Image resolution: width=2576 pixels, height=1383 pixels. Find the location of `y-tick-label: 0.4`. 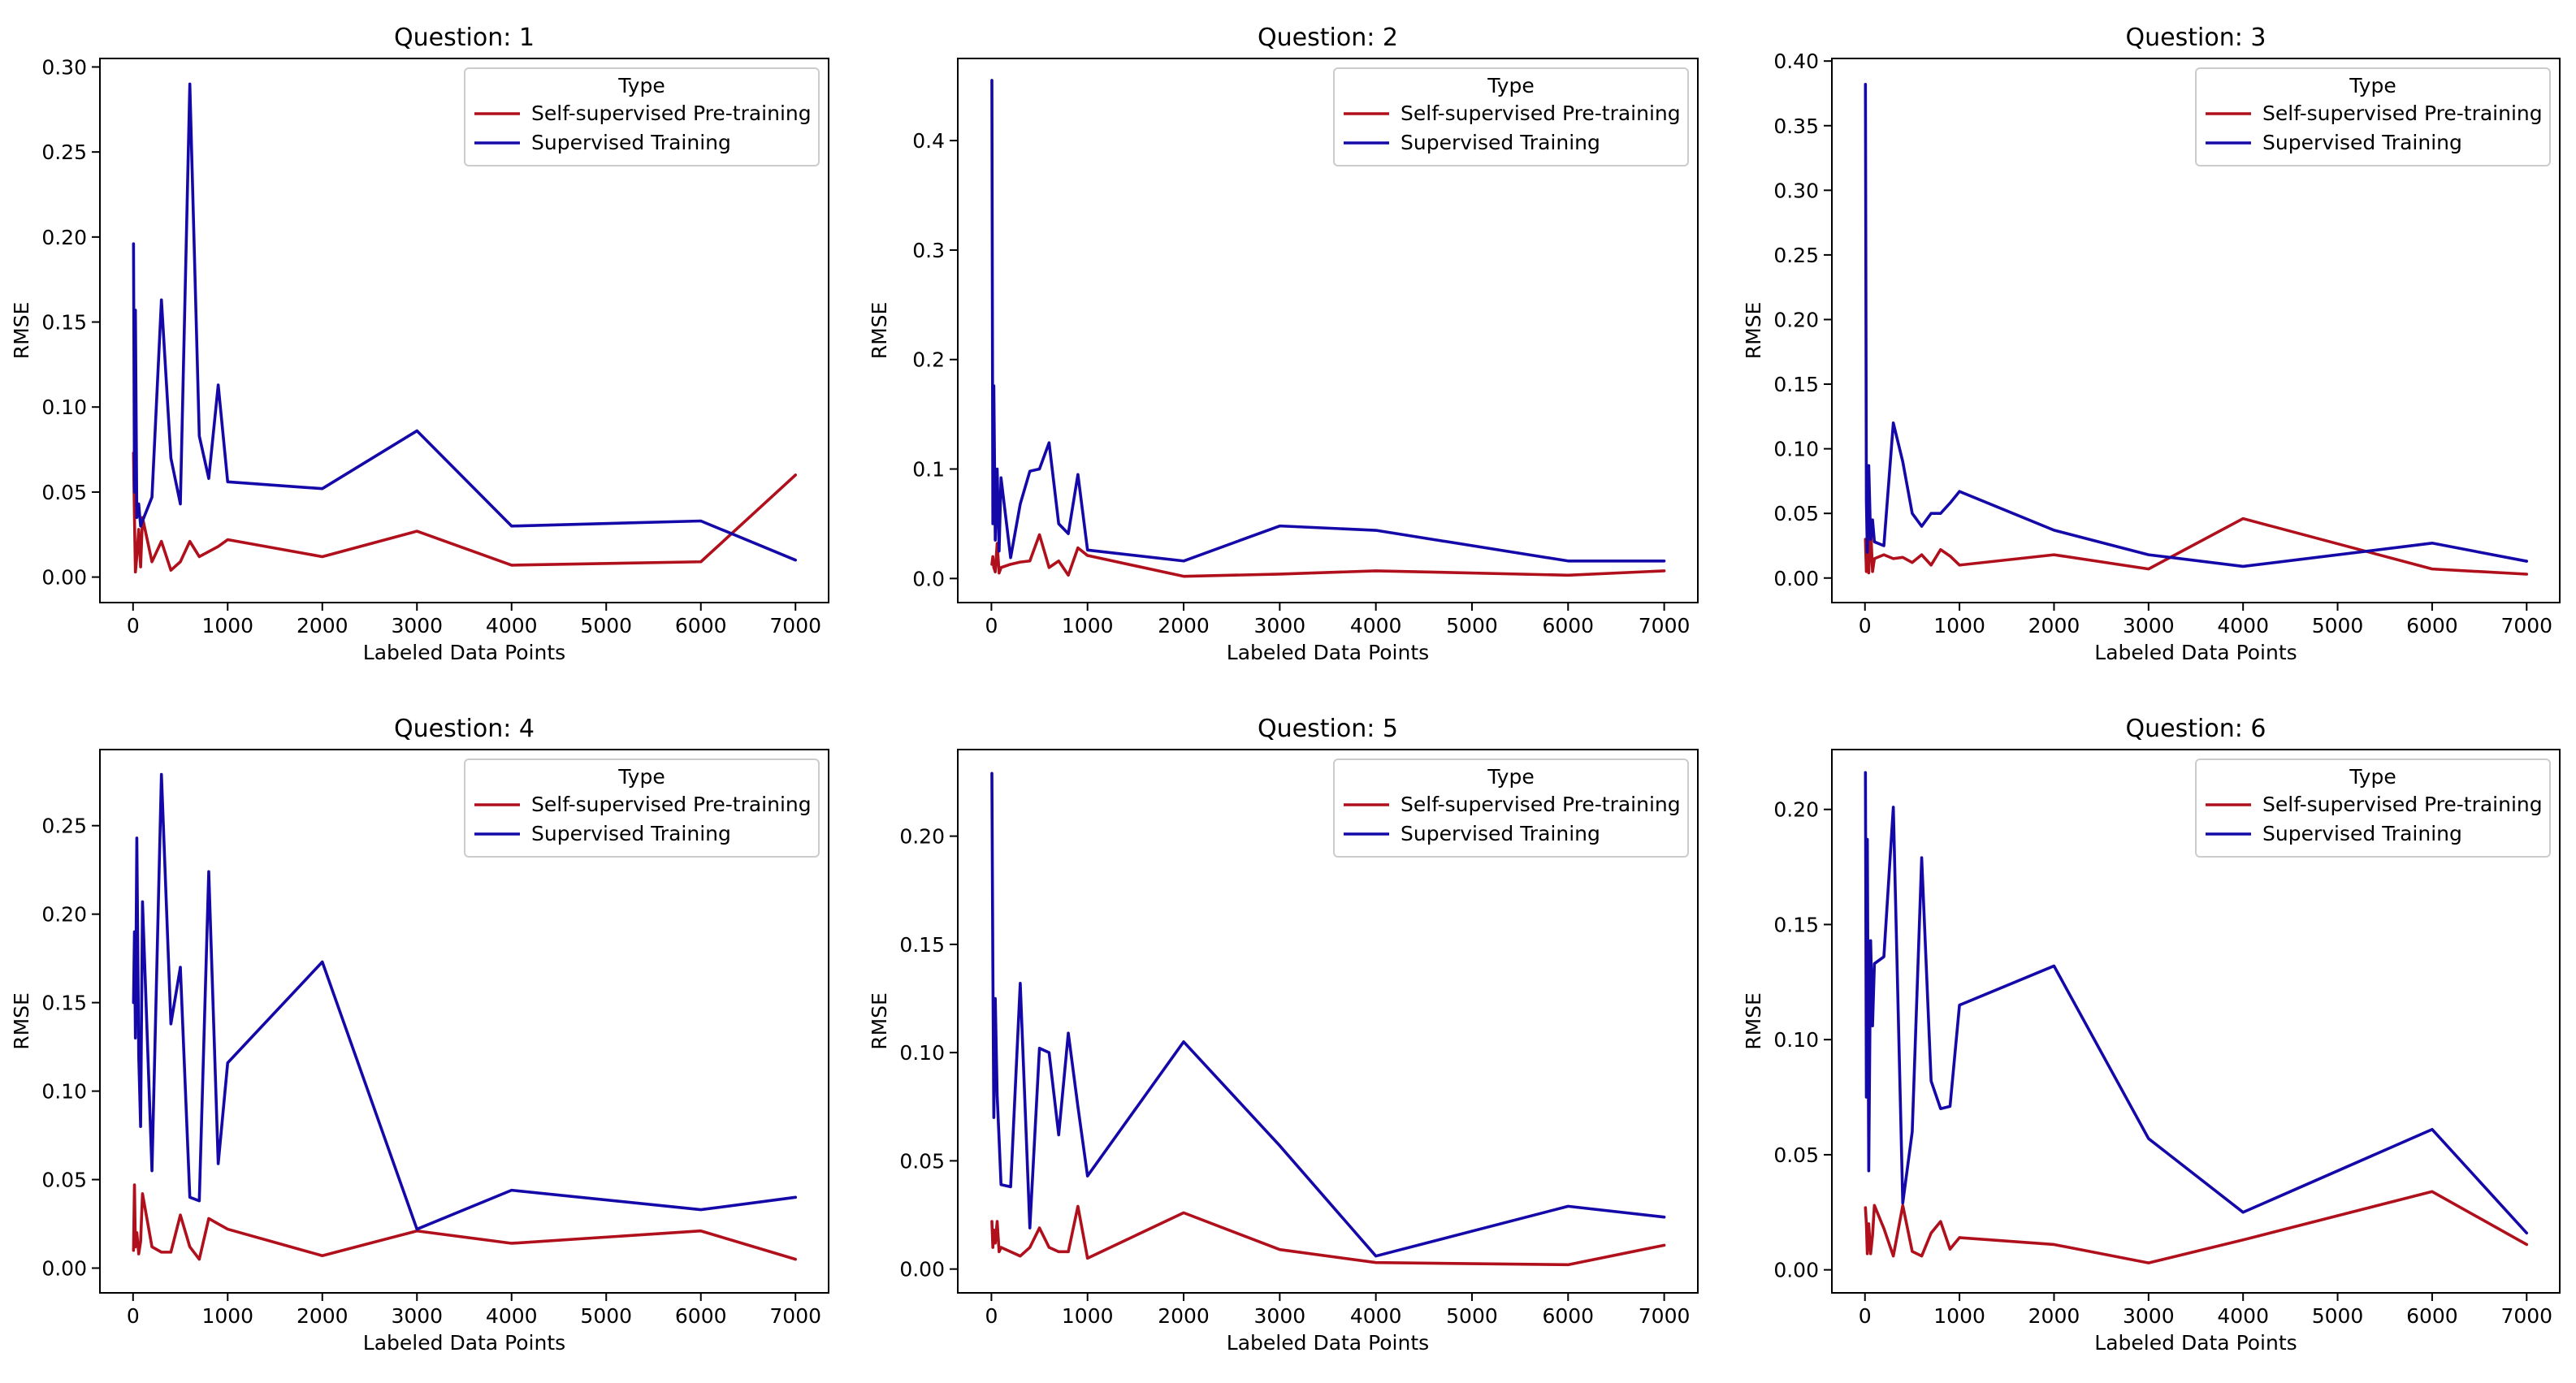

y-tick-label: 0.4 is located at coordinates (928, 141).